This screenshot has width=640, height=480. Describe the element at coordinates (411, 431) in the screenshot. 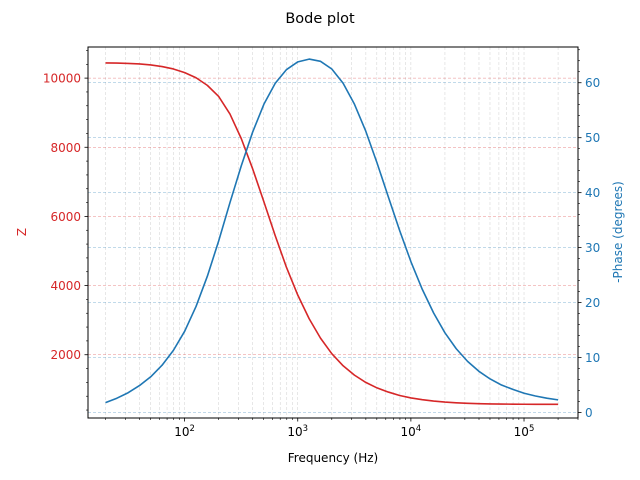

I see `x-tick-label: 10⁴` at that location.